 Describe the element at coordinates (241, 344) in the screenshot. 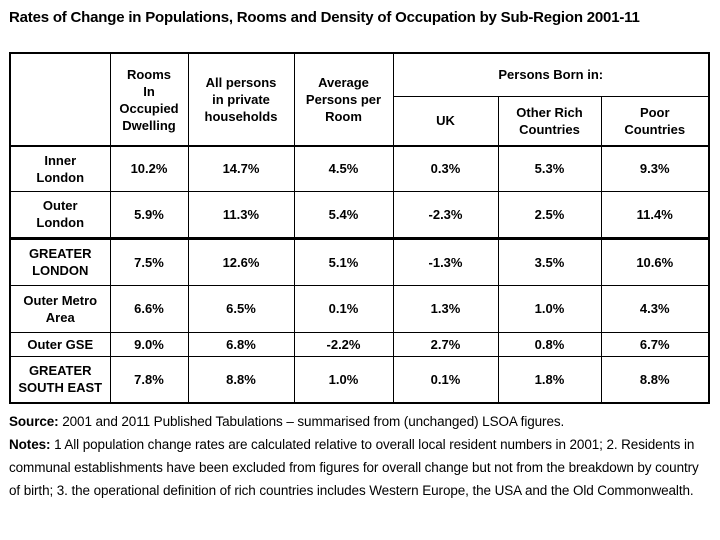

I see `data-cell: 6.8%` at that location.